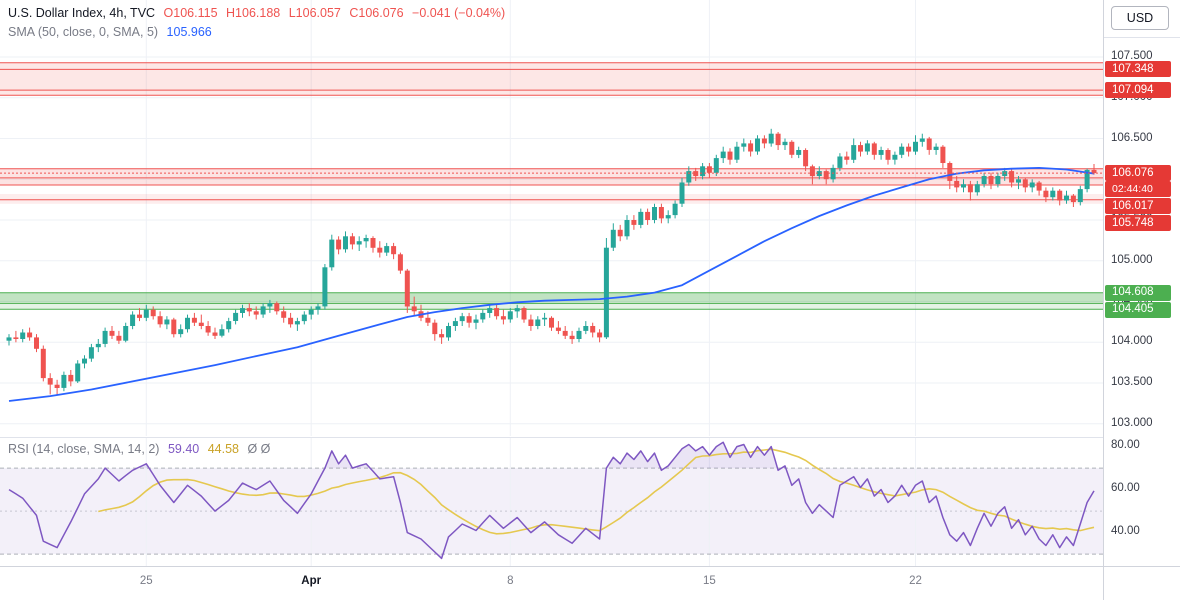 The image size is (1180, 600). What do you see at coordinates (1141, 583) in the screenshot?
I see `time-axis-corner` at bounding box center [1141, 583].